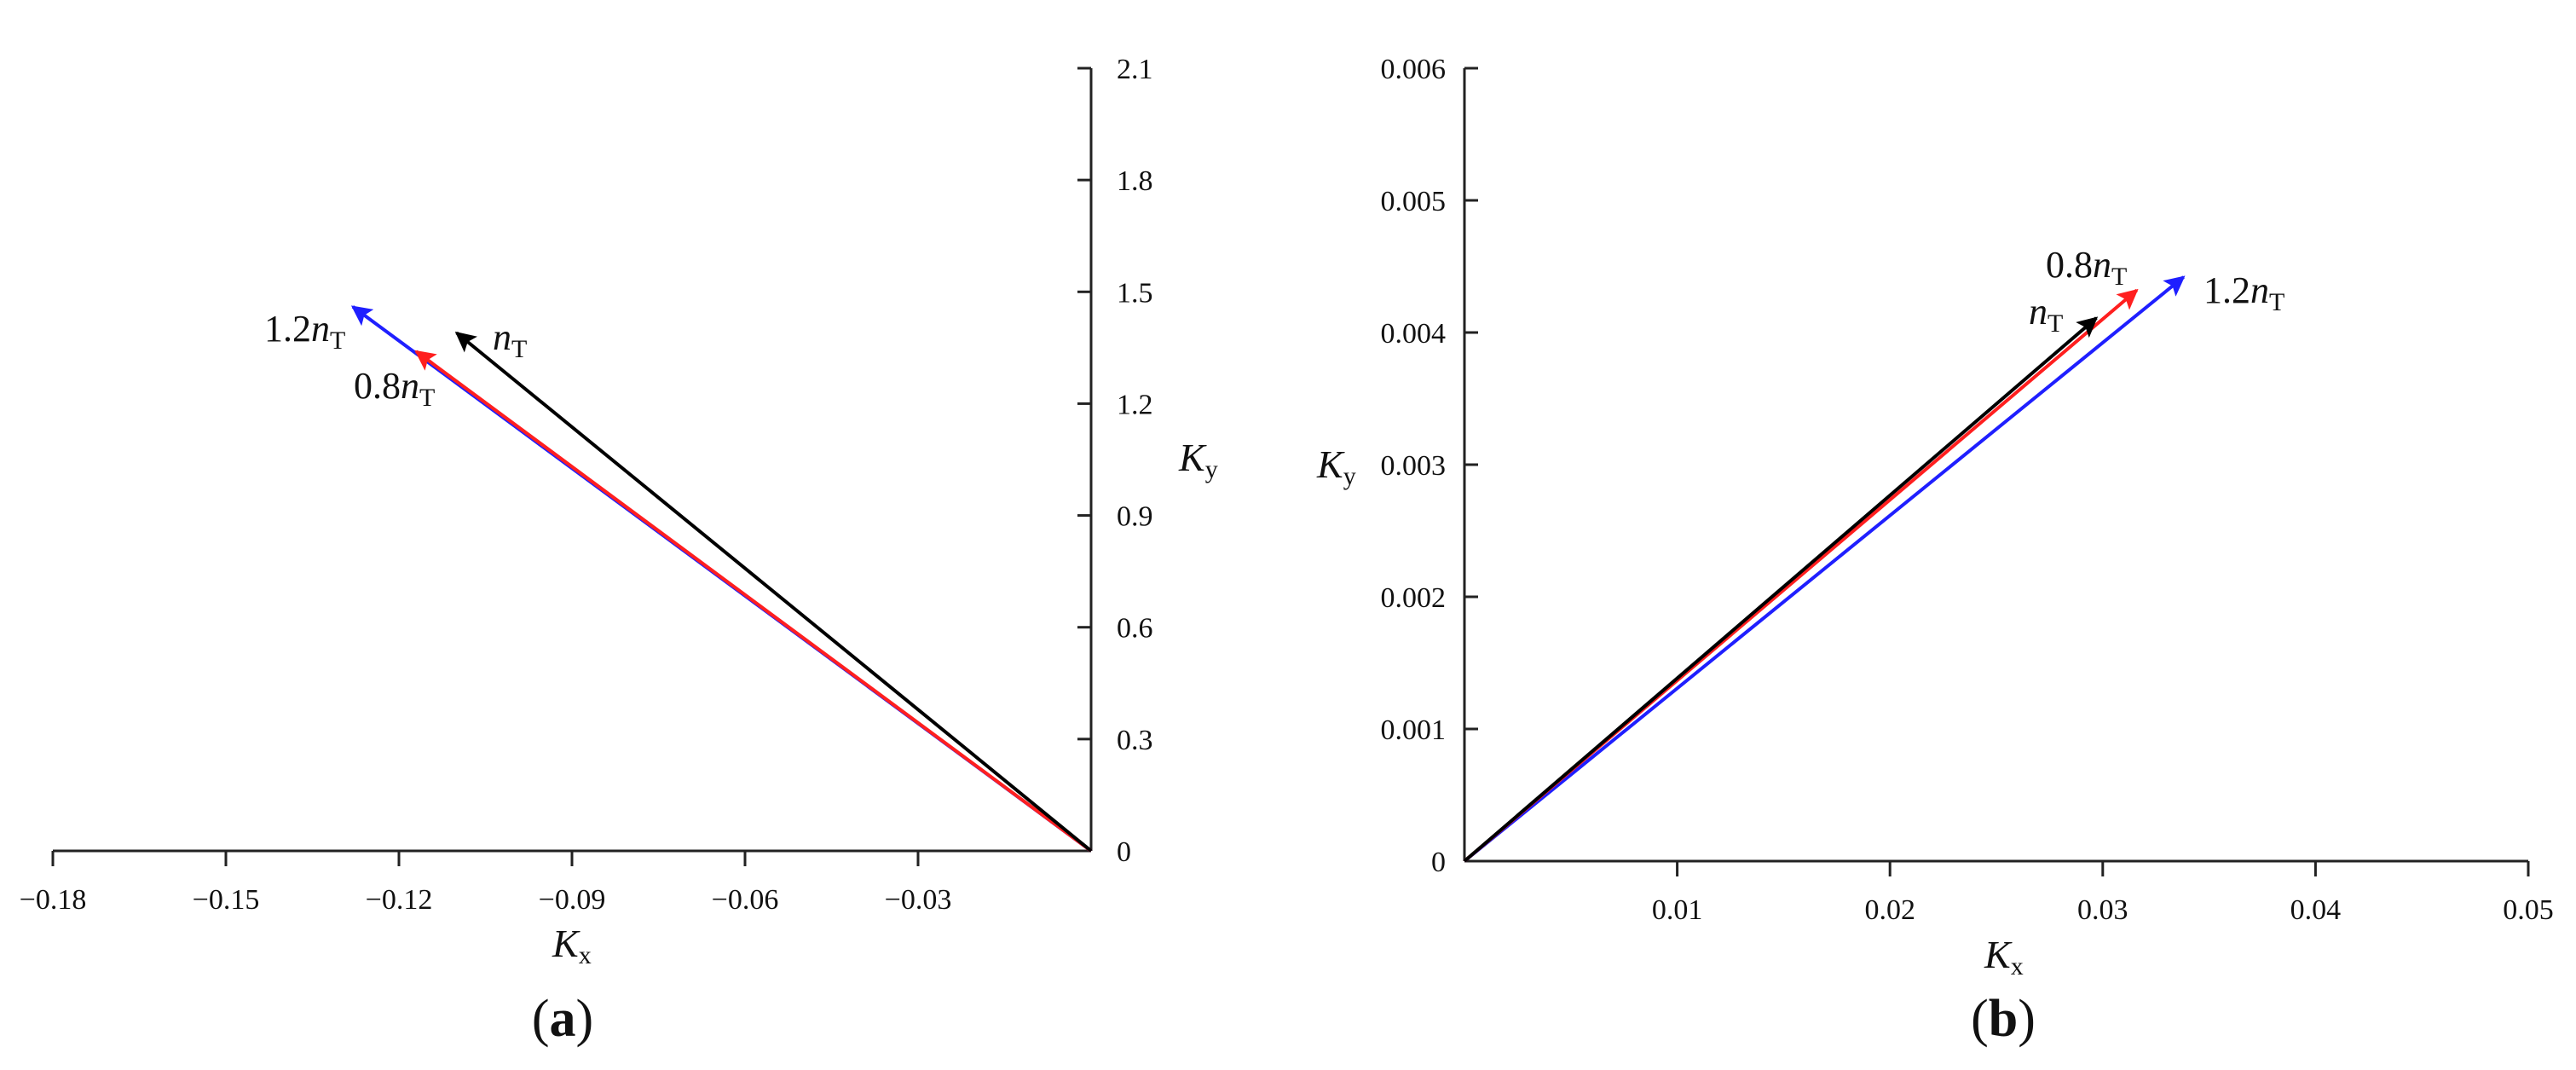 The width and height of the screenshot is (2576, 1070). I want to click on y-tick-label: 0.006, so click(1414, 69).